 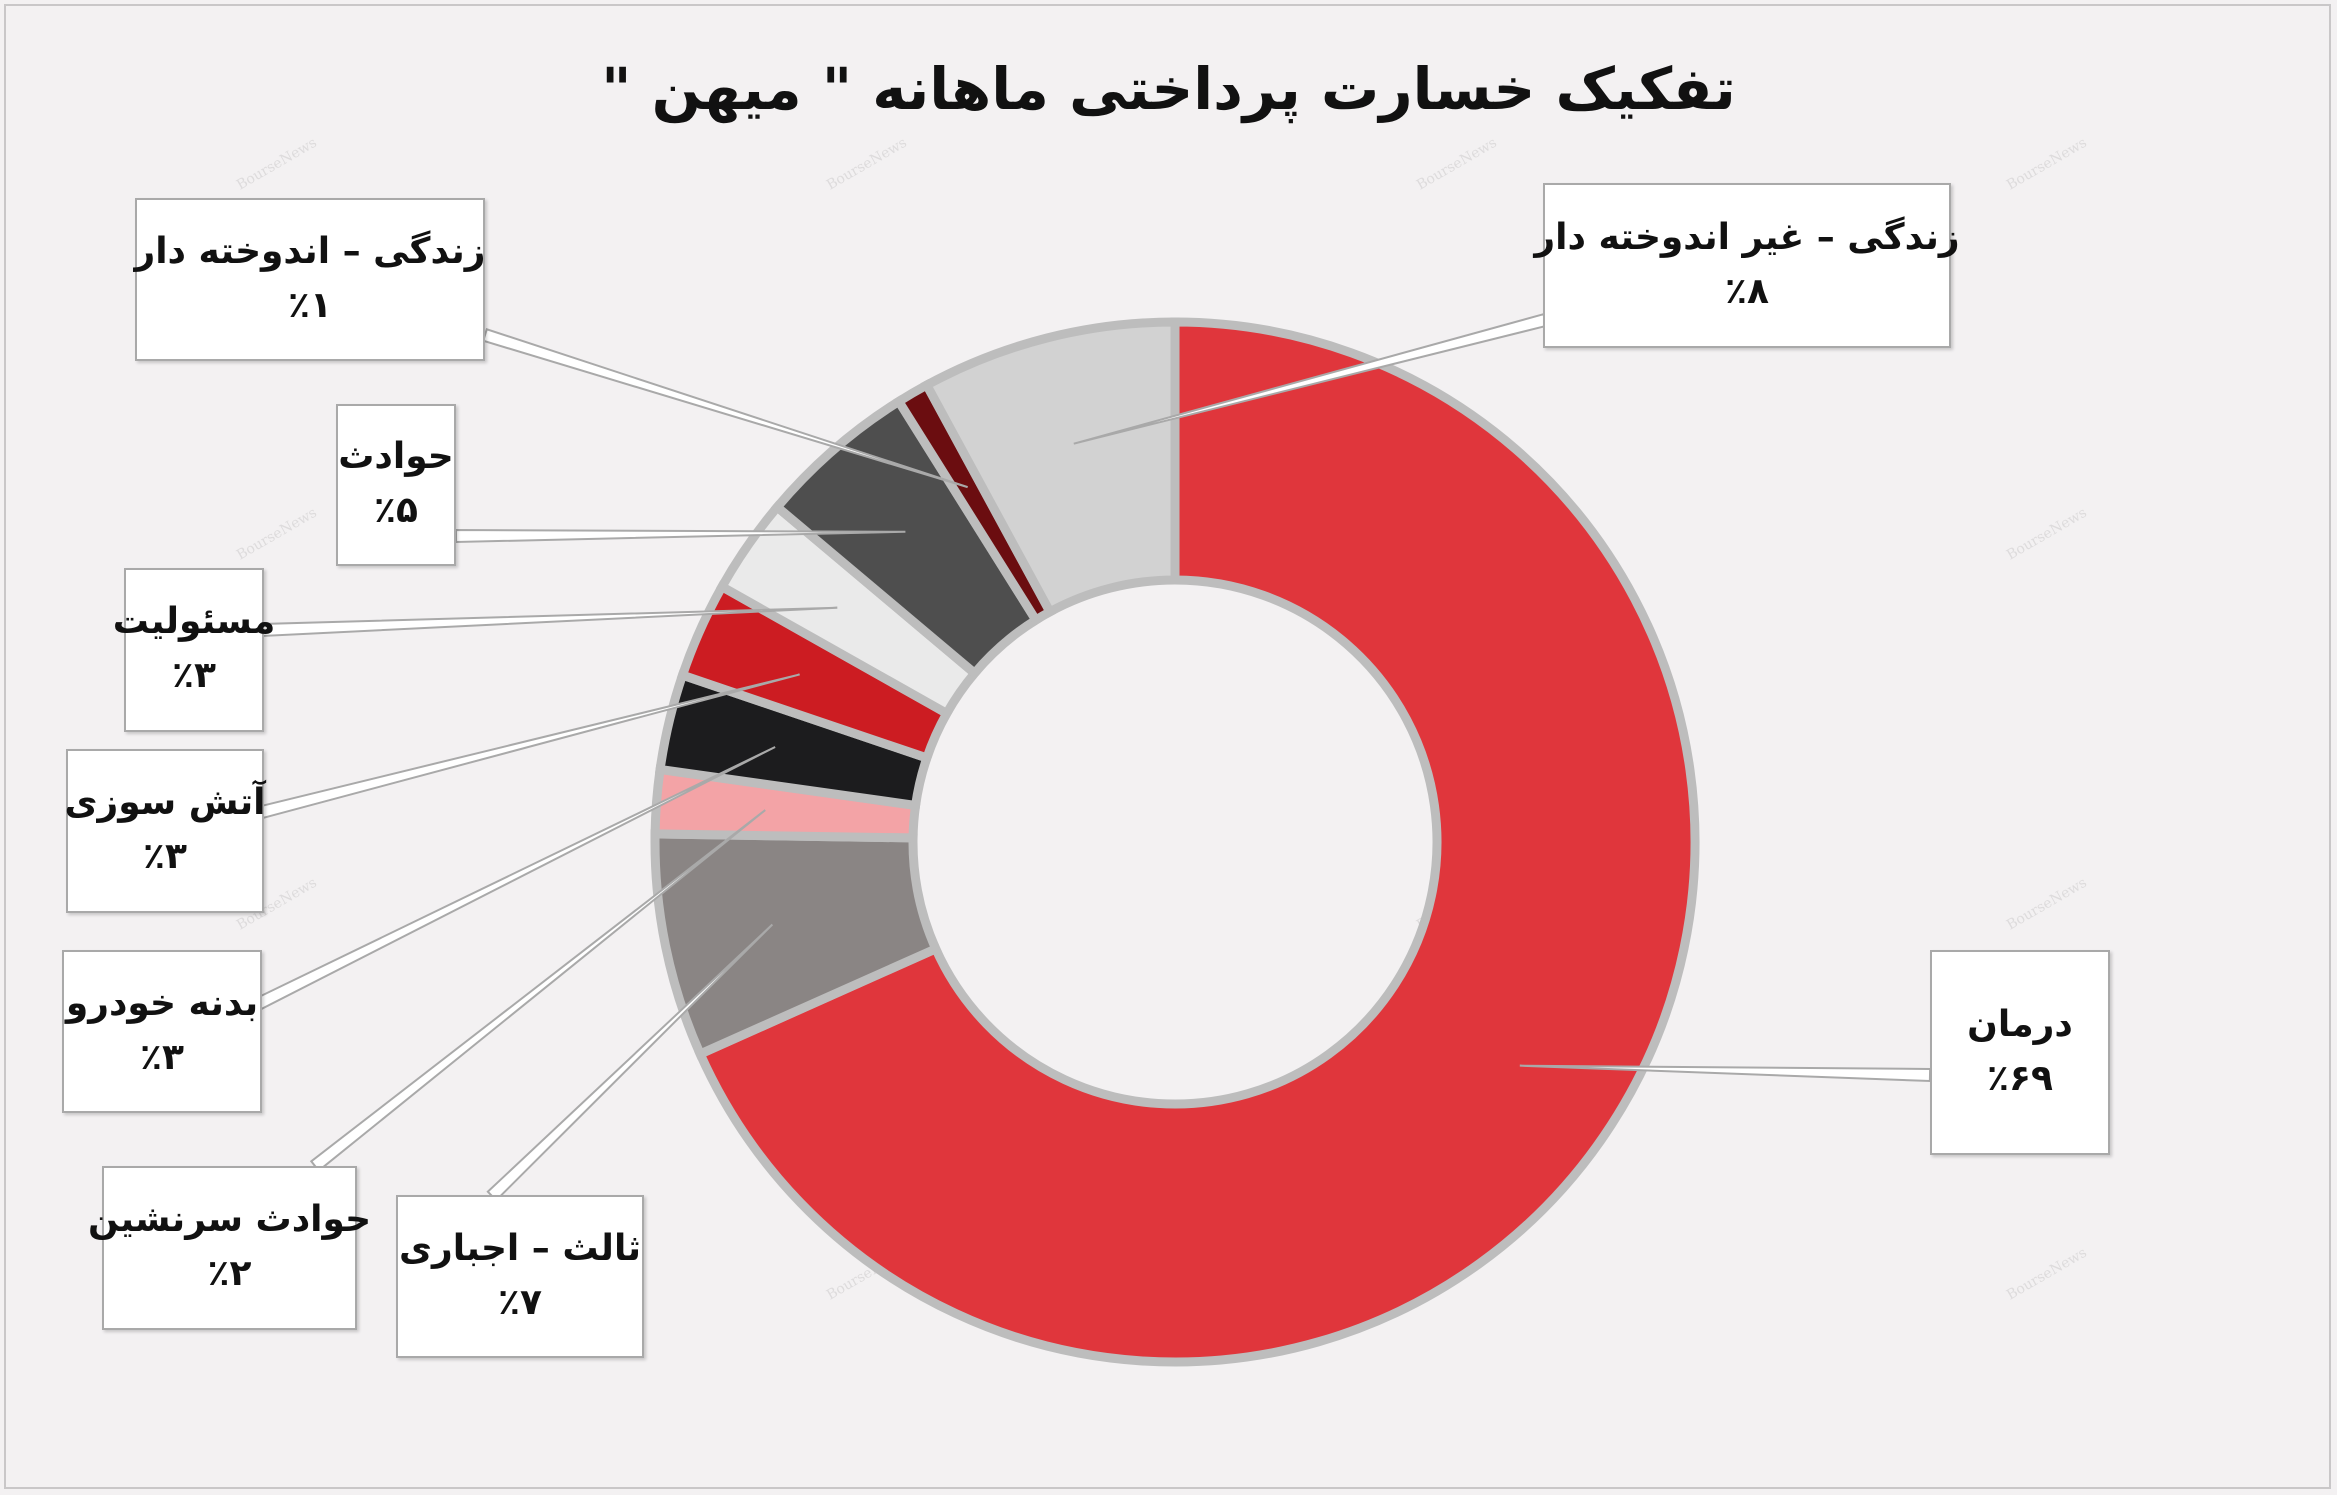 I want to click on callout-zendegi-andukhte: زندگی – اندوخته دار ٪۱, so click(x=310, y=279).